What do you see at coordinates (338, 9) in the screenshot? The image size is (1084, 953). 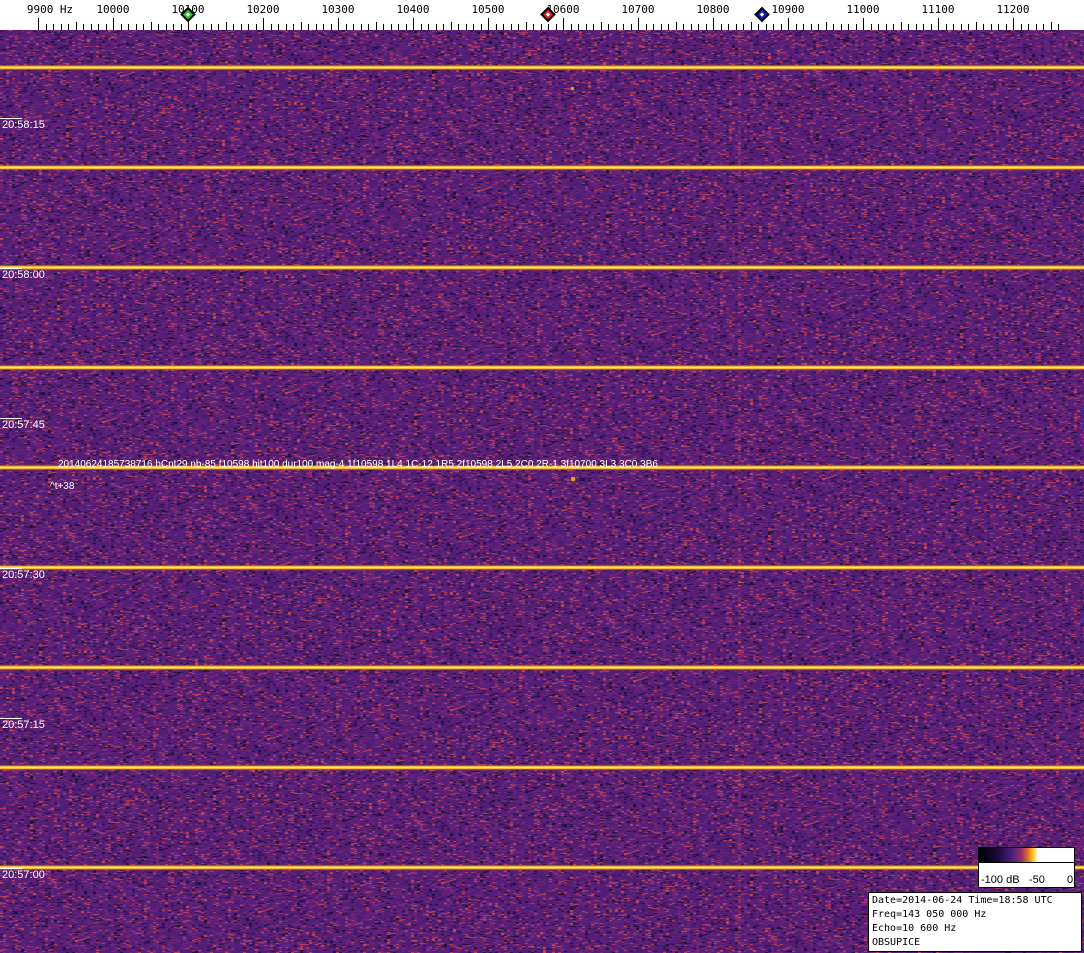 I see `frequency-tick-label: 10300` at bounding box center [338, 9].